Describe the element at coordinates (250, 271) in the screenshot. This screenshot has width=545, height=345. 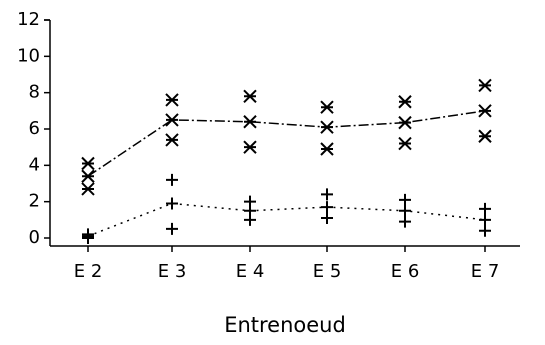
I see `x-tick-label: E 4` at that location.